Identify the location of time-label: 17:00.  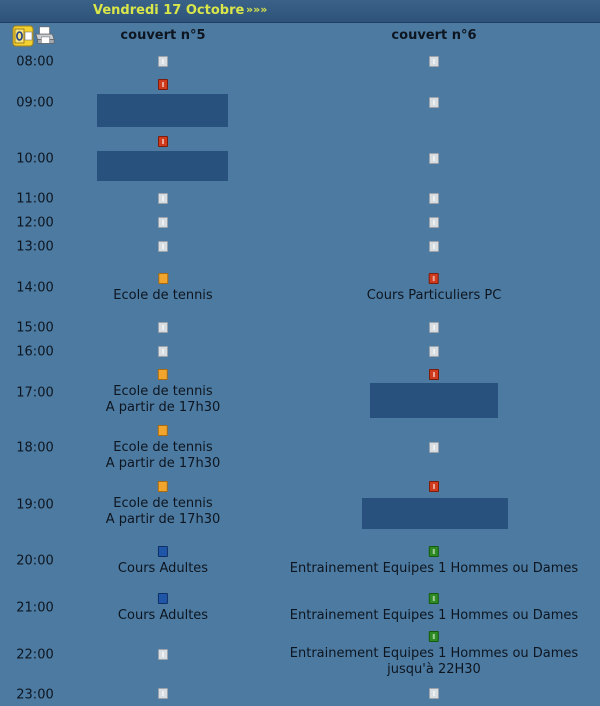
(35, 393).